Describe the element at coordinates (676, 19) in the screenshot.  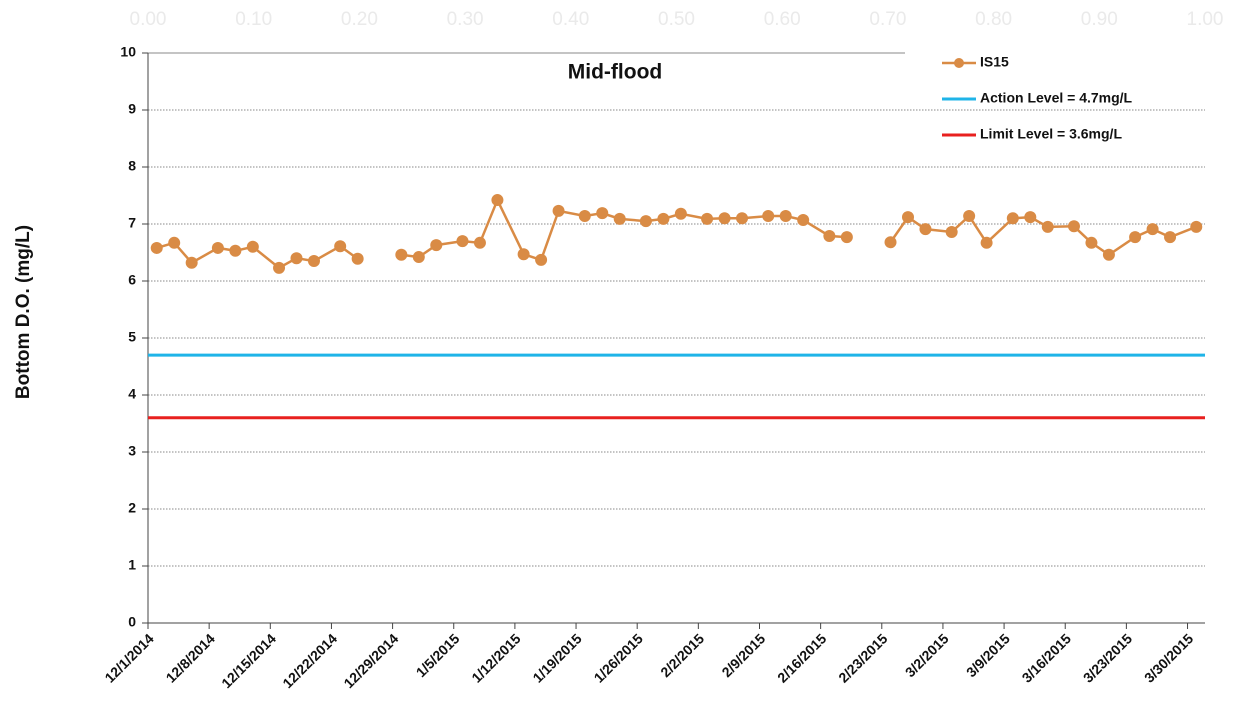
I see `x2-tick-label: 0.50` at that location.